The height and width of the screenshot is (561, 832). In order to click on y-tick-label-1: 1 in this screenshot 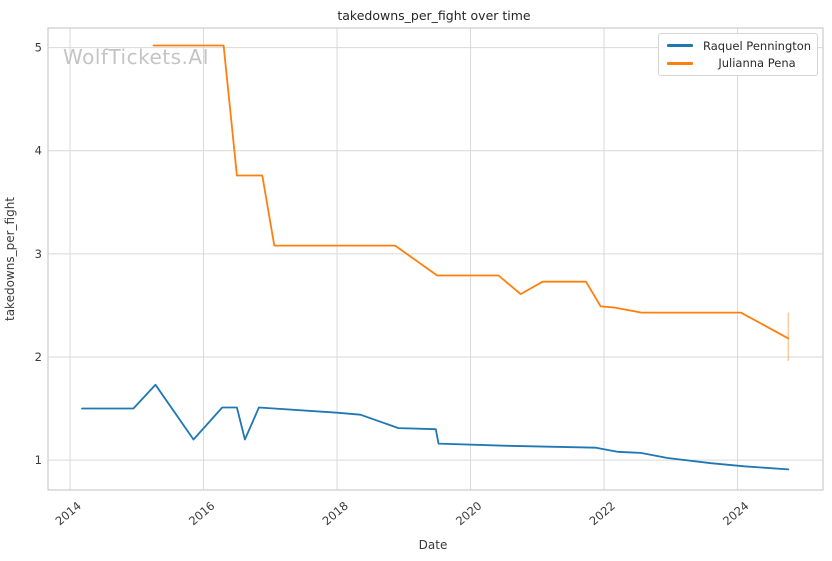, I will do `click(38, 460)`.